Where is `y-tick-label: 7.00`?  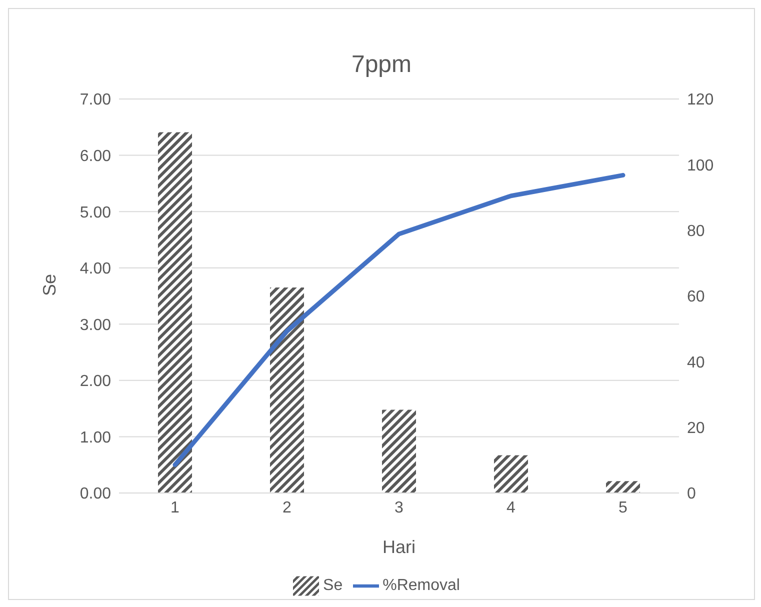
y-tick-label: 7.00 is located at coordinates (96, 100).